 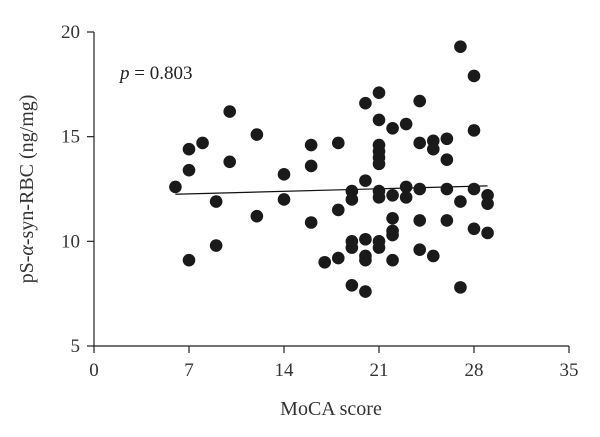 I want to click on y-tick-label: 20, so click(x=70, y=32).